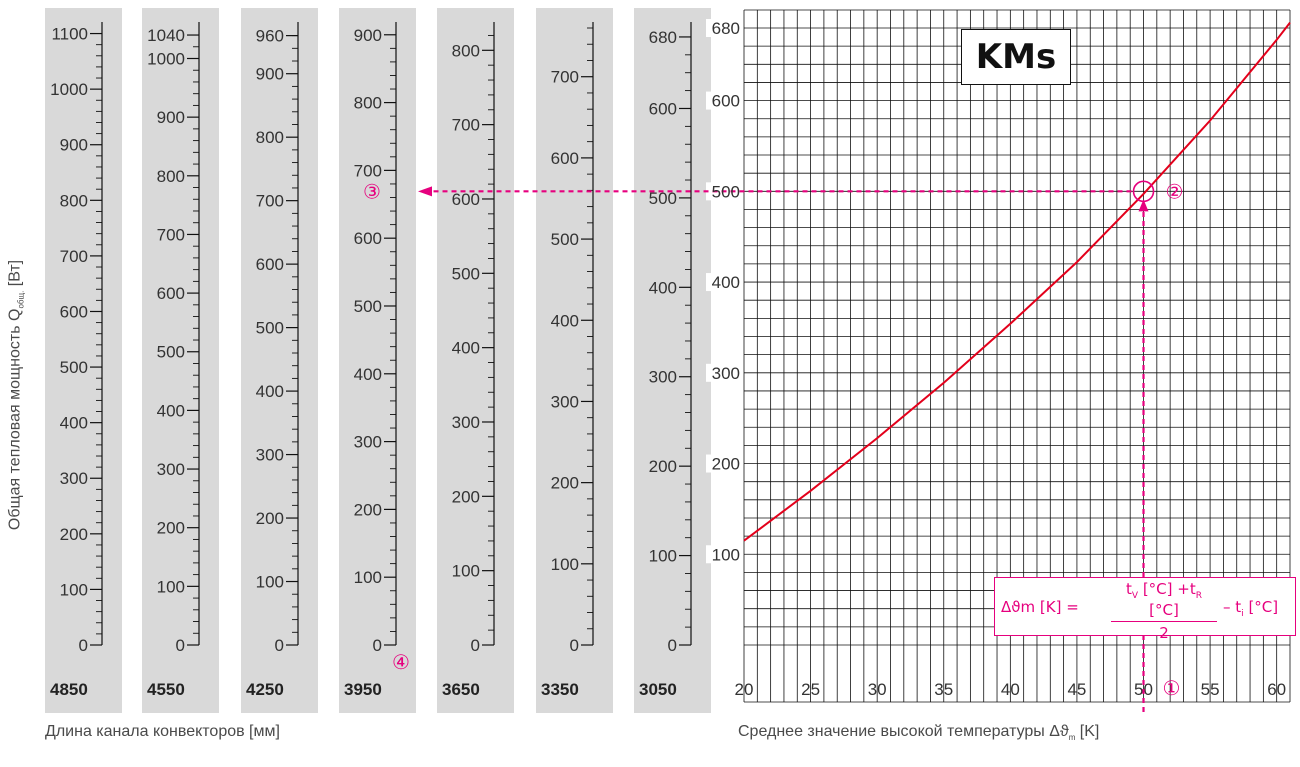 The image size is (1300, 767). Describe the element at coordinates (877, 689) in the screenshot. I see `x-tick-label: 30` at that location.